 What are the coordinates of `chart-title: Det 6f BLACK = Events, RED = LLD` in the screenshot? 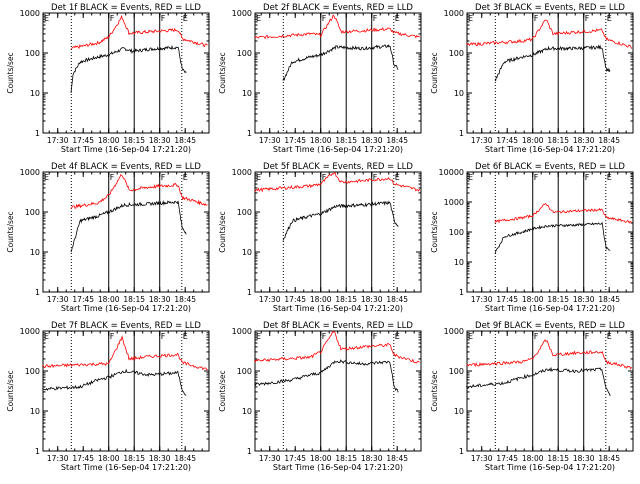 It's located at (550, 167).